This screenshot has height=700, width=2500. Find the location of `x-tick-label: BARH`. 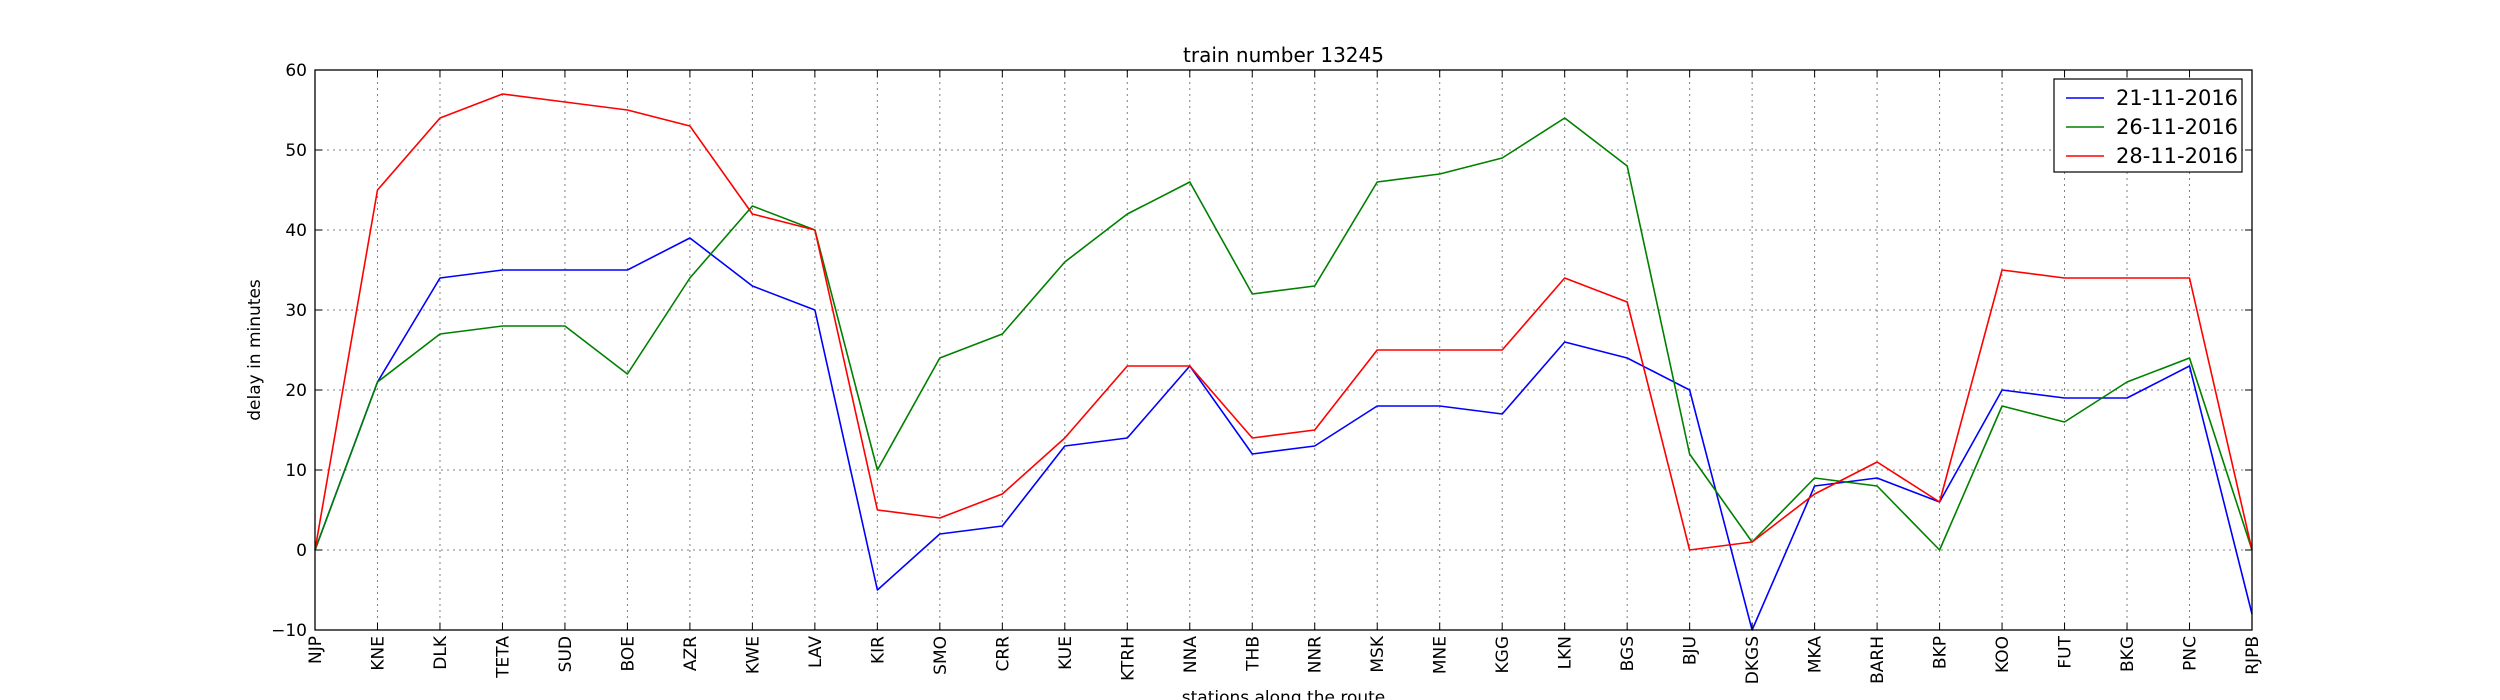

x-tick-label: BARH is located at coordinates (1878, 660).